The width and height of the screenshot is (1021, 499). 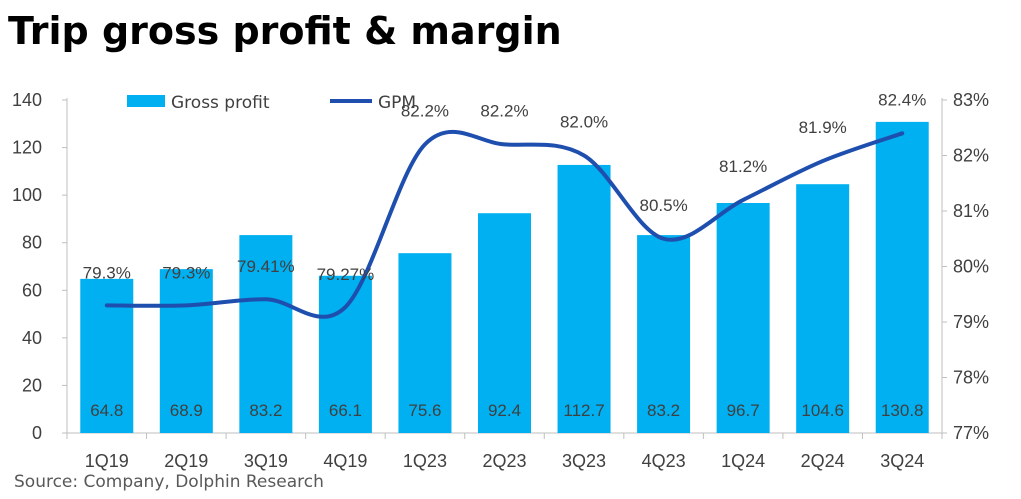 What do you see at coordinates (823, 127) in the screenshot?
I see `gpm-value-label: 81.9%` at bounding box center [823, 127].